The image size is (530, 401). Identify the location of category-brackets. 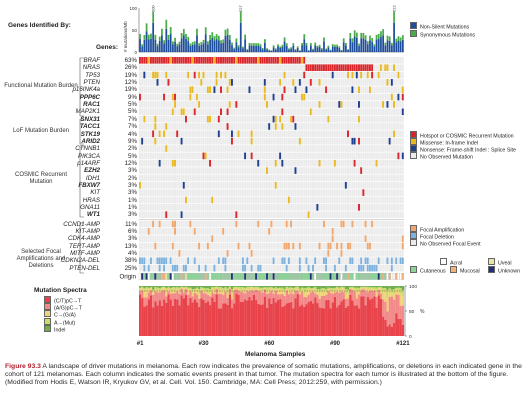
(81, 165).